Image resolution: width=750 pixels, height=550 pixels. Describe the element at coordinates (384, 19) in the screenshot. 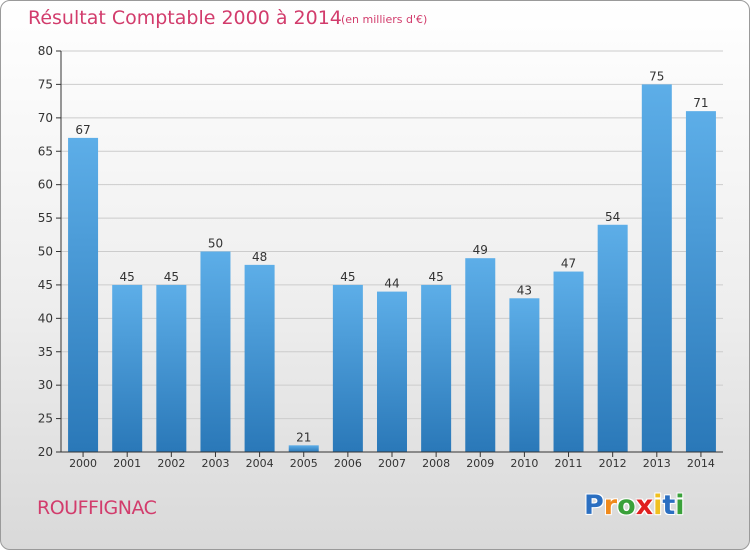

I see `chart-subtitle: (en milliers d'€)` at that location.